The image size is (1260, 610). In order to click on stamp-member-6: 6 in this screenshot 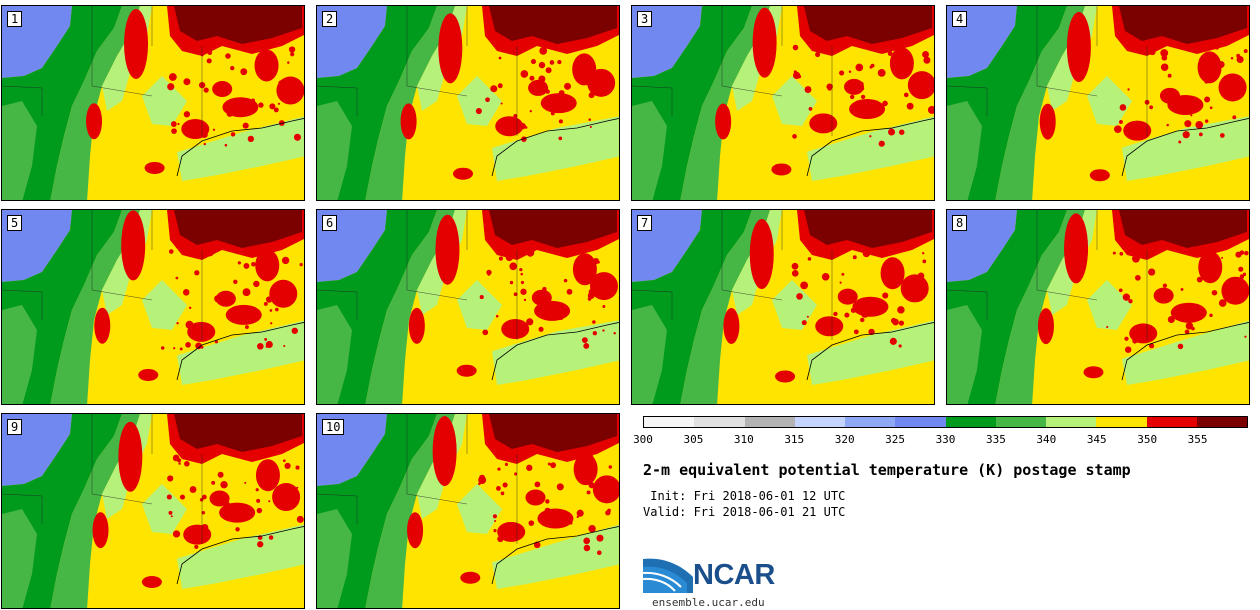, I will do `click(468, 307)`.